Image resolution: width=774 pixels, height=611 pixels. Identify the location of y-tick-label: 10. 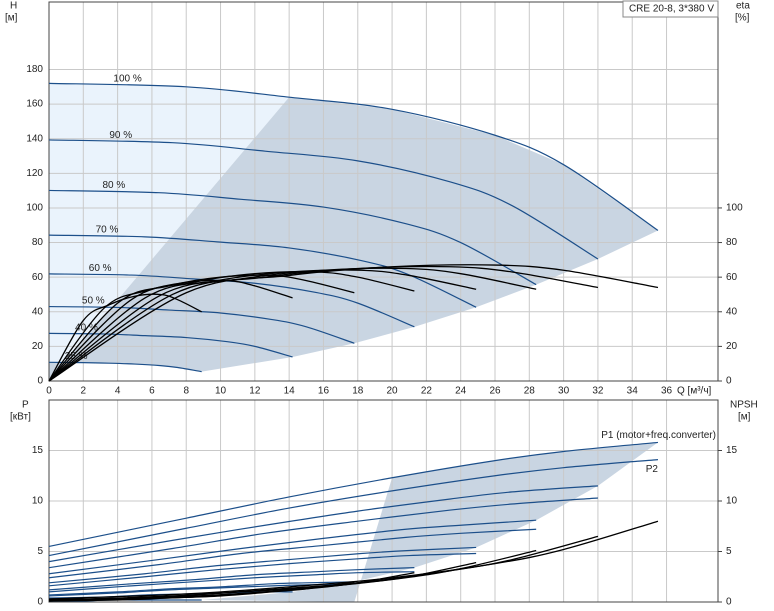
(38, 501).